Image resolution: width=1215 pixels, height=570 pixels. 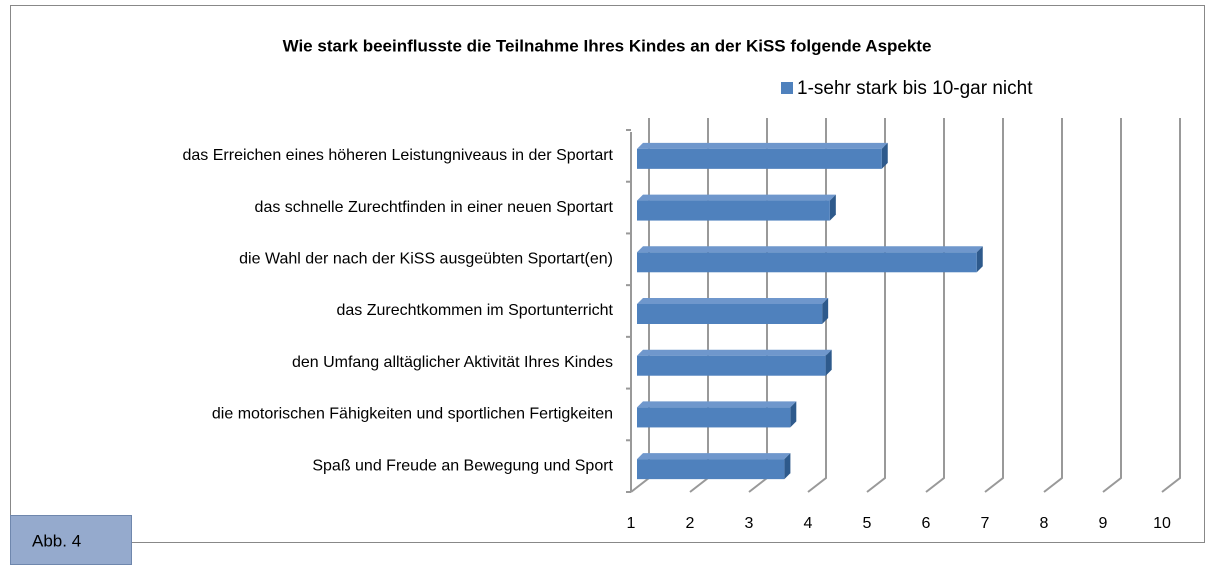 What do you see at coordinates (690, 523) in the screenshot?
I see `x-tick-label: 2` at bounding box center [690, 523].